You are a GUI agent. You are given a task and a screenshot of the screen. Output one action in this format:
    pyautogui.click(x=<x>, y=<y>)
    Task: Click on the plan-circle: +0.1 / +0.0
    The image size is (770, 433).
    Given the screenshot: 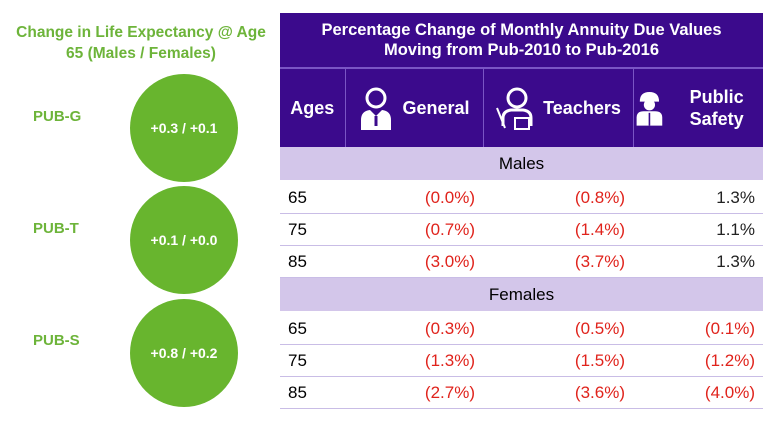 What is the action you would take?
    pyautogui.click(x=184, y=240)
    